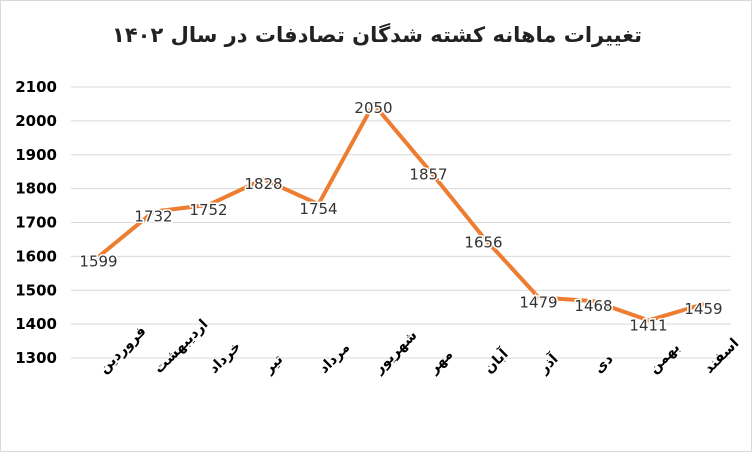 The image size is (752, 453). Describe the element at coordinates (98, 262) in the screenshot. I see `data-label: 1599` at that location.